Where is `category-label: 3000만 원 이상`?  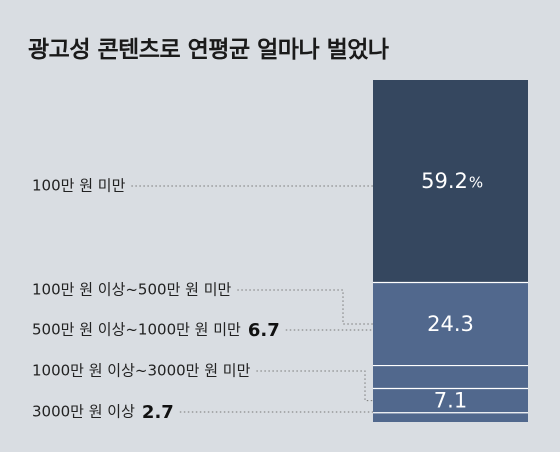
category-label: 3000만 원 이상 is located at coordinates (83, 412).